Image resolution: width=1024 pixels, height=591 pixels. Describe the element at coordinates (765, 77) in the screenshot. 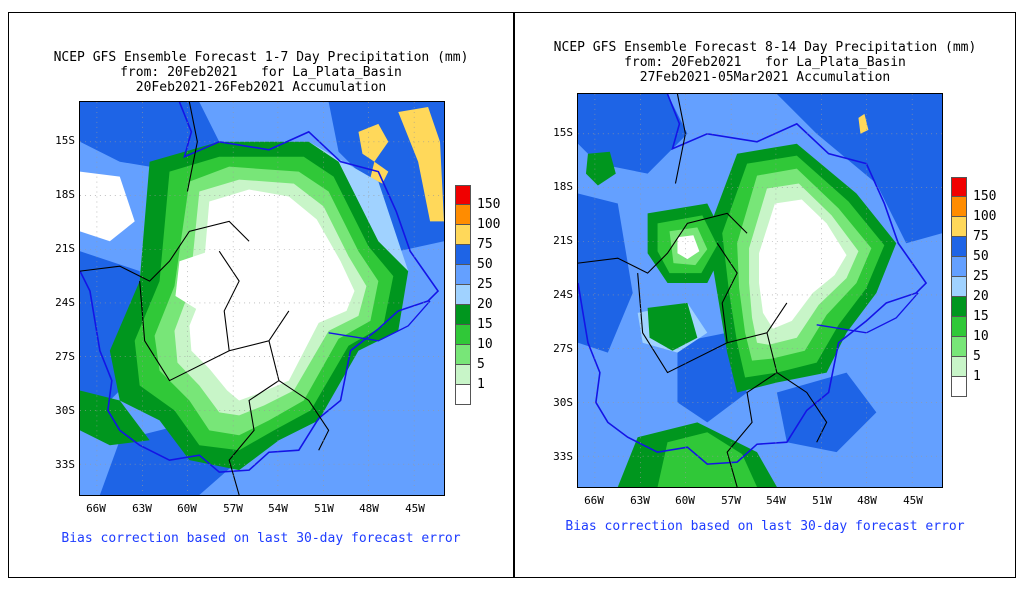

I see `panel-title-line3: 27Feb2021-05Mar2021 Accumulation` at that location.